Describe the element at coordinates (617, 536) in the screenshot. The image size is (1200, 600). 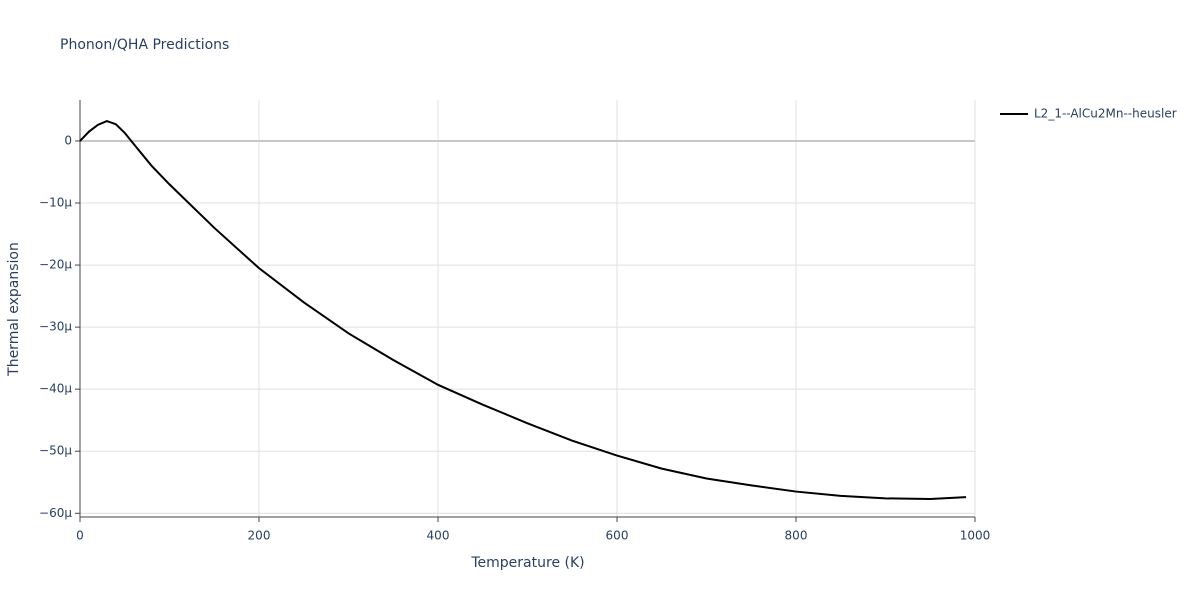
I see `x-tick-label: 600` at that location.